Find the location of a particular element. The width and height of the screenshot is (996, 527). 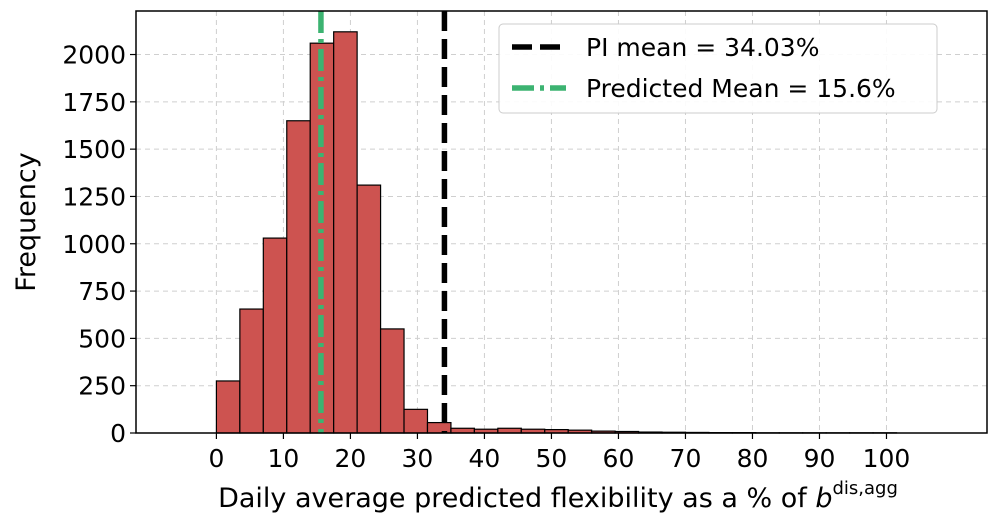

y-axis-label: Frequency is located at coordinates (26, 222).